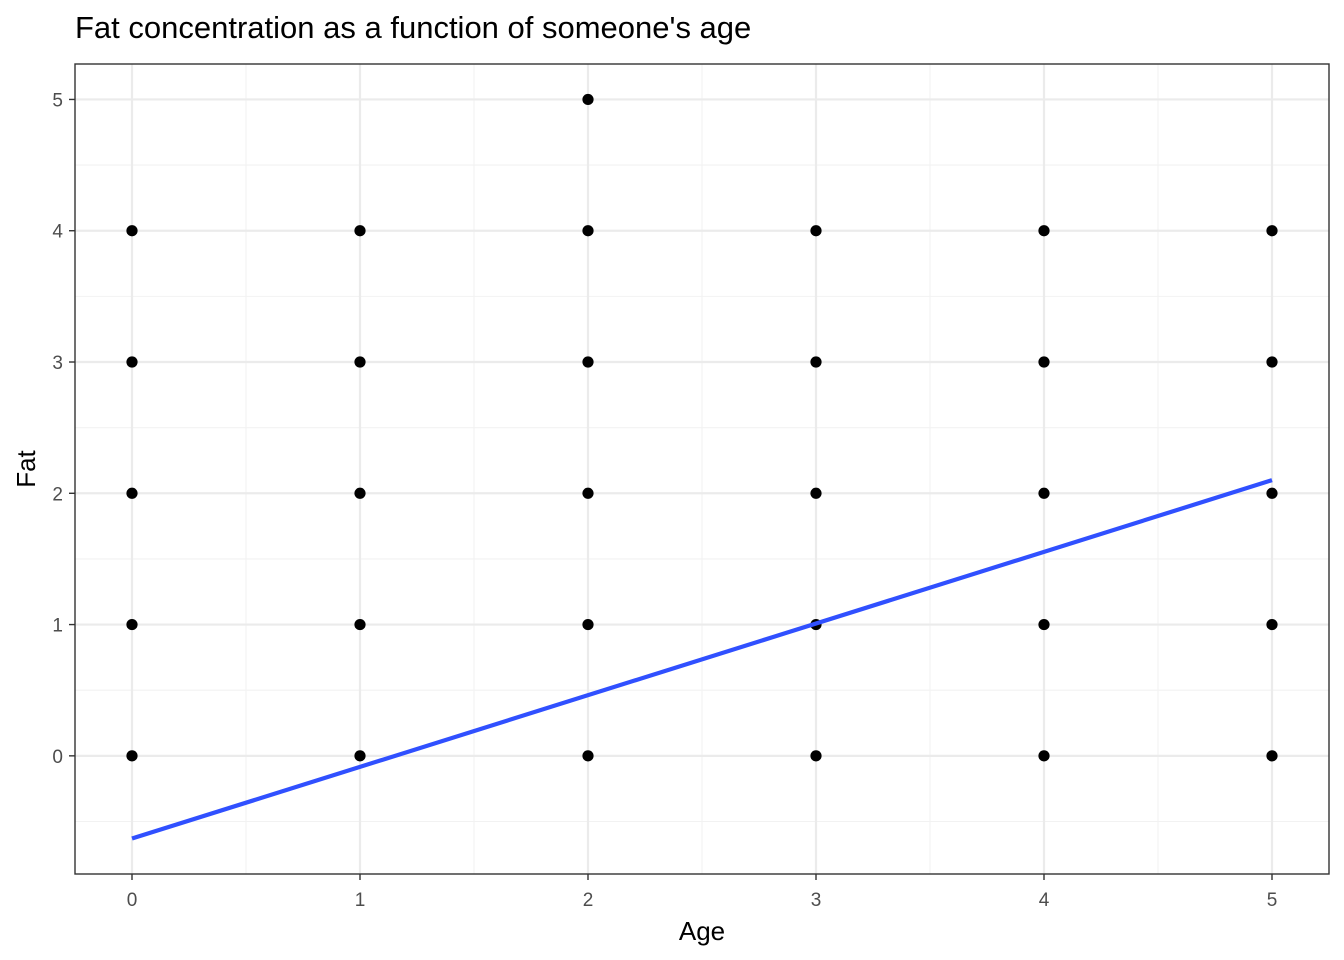  What do you see at coordinates (57, 363) in the screenshot?
I see `y-tick-label: 3` at bounding box center [57, 363].